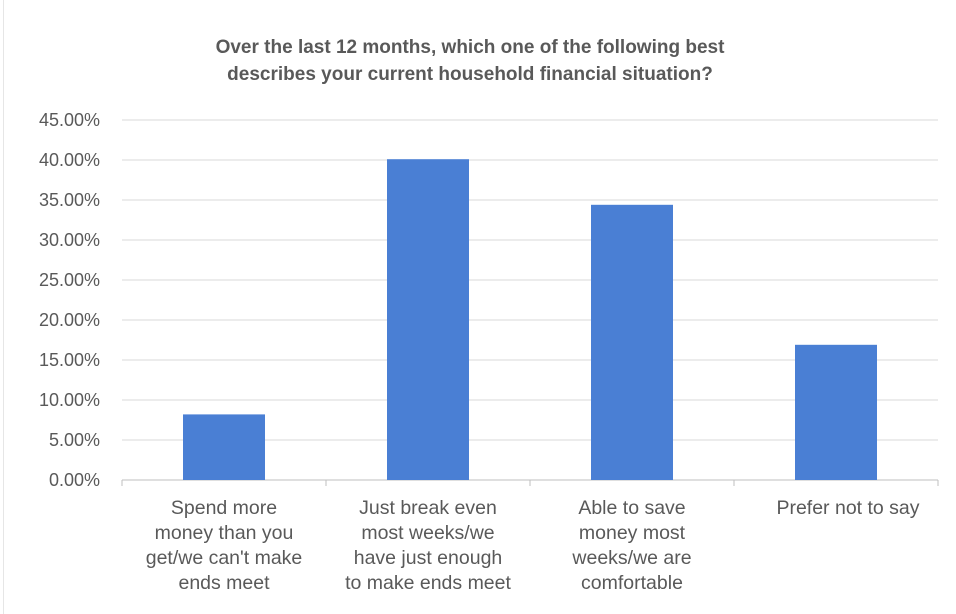  Describe the element at coordinates (74, 440) in the screenshot. I see `y-tick-label: 5.00%` at that location.